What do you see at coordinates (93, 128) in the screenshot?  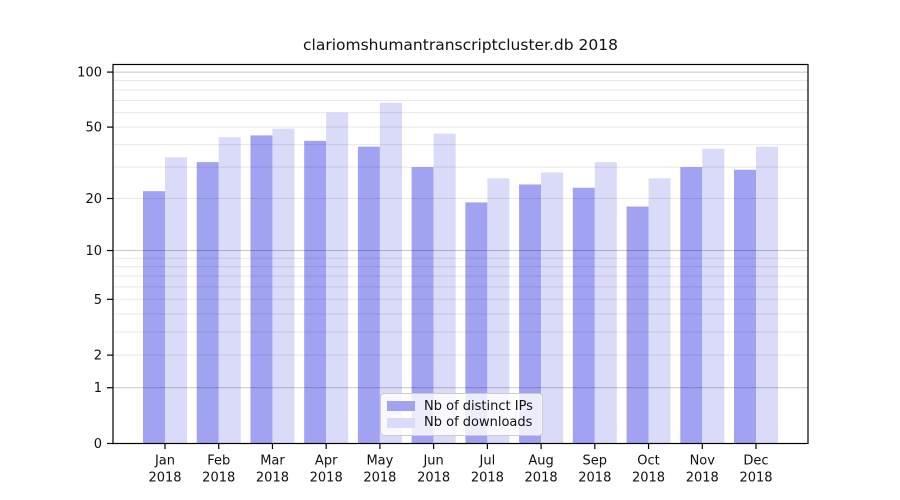 I see `y-tick-label: 50` at bounding box center [93, 128].